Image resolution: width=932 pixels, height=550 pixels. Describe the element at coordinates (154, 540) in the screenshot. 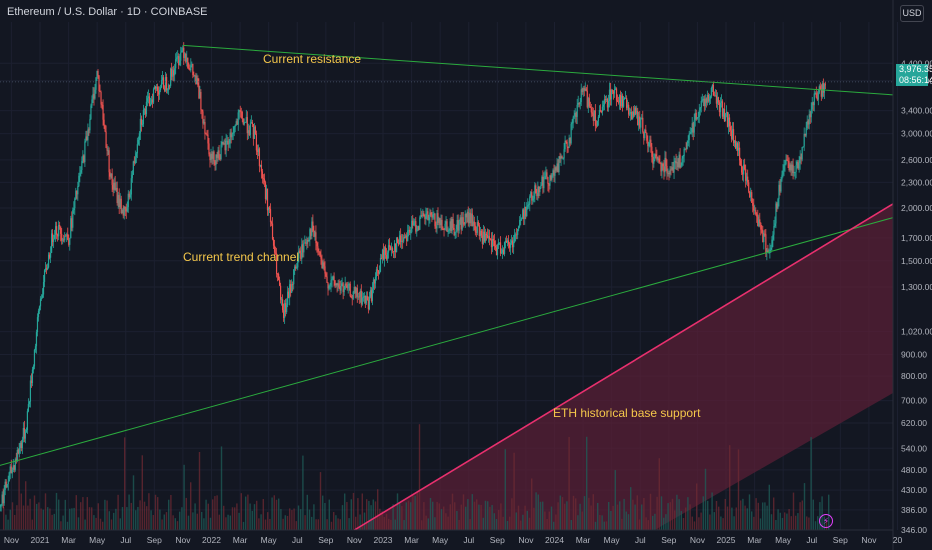

I see `x-tick-label: Sep` at that location.